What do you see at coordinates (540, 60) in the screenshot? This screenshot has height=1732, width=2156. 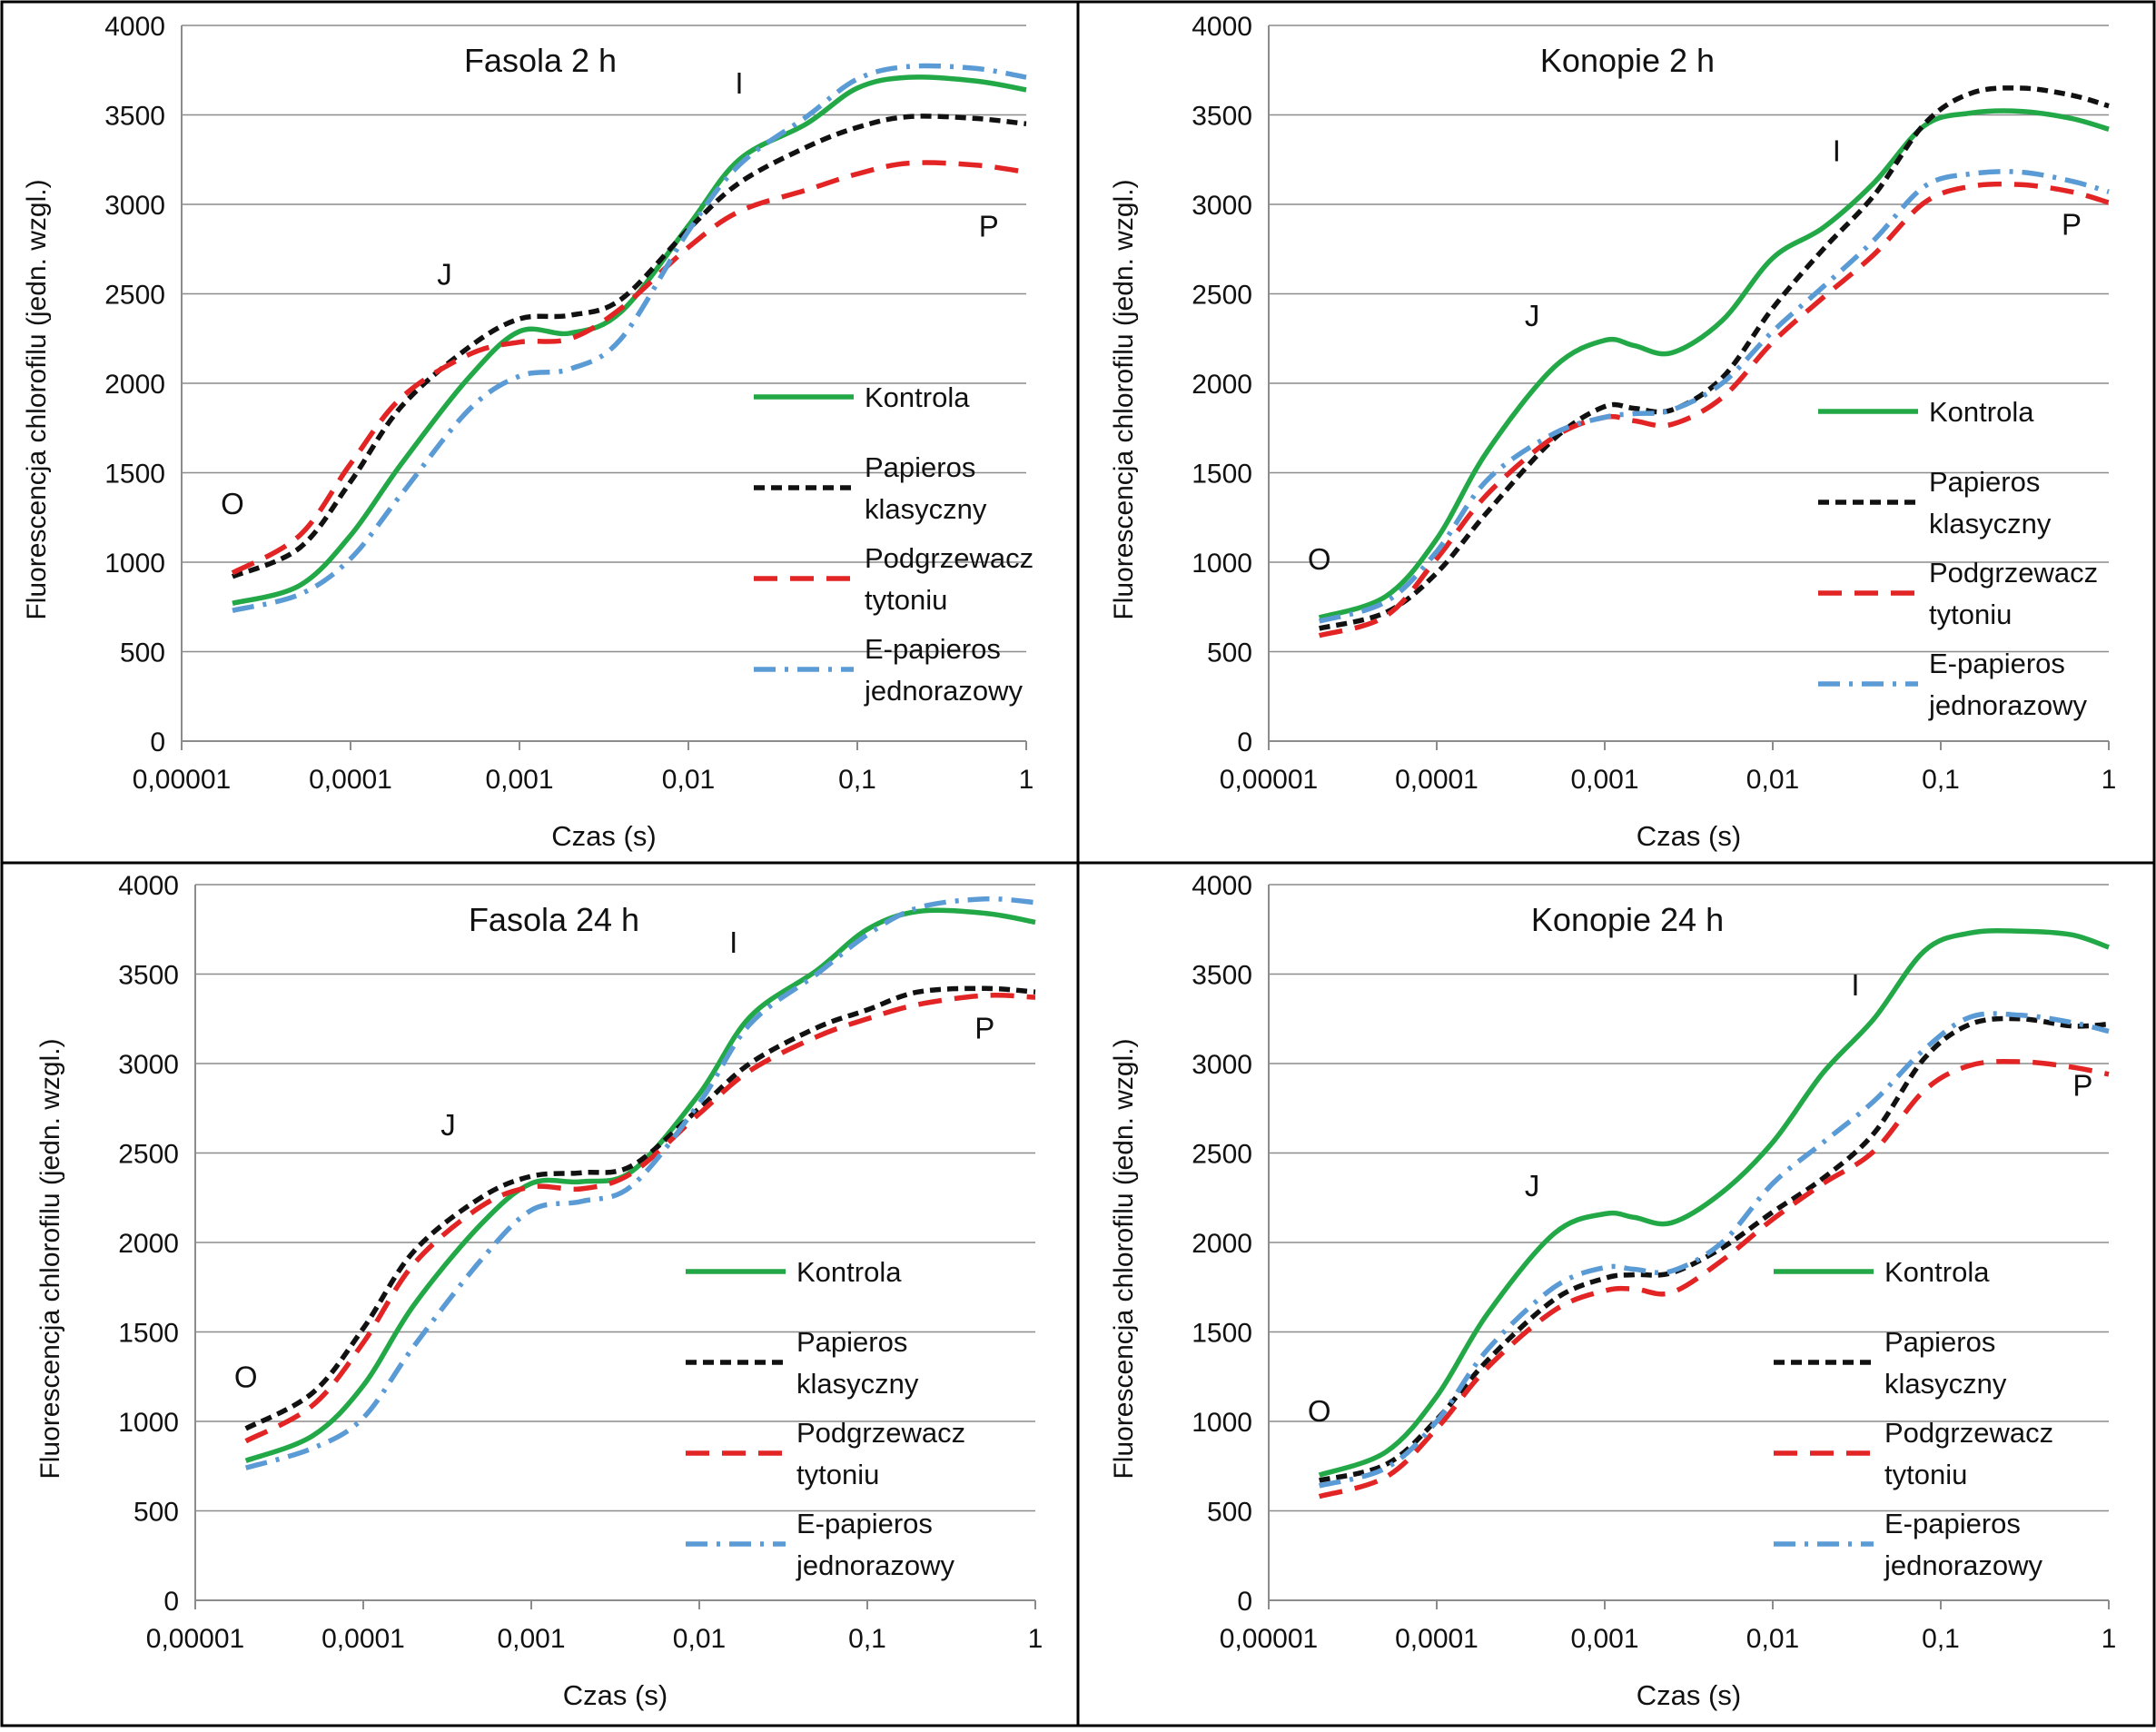 I see `chart-title: Fasola 2 h` at bounding box center [540, 60].